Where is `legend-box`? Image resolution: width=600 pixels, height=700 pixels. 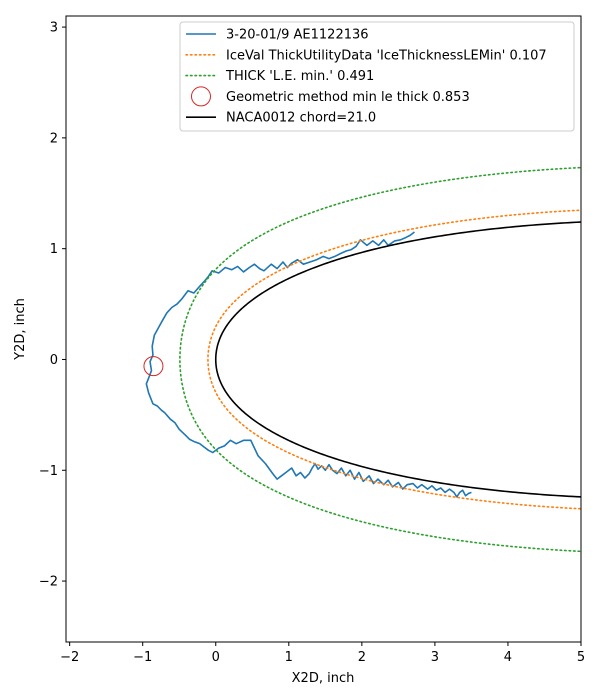 legend-box is located at coordinates (377, 76).